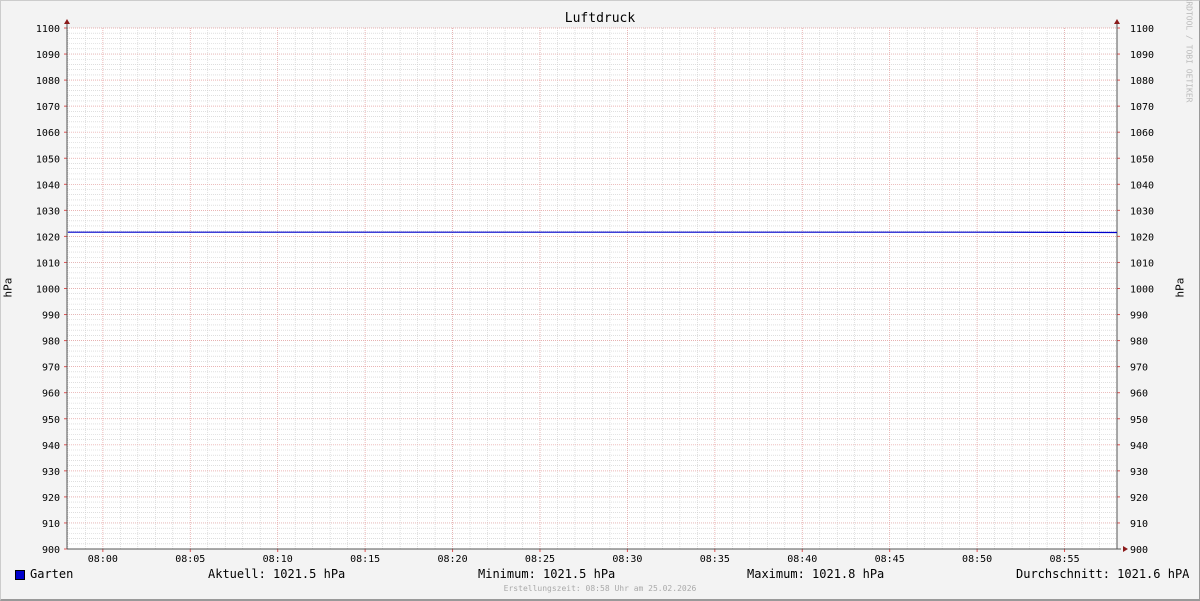 Image resolution: width=1200 pixels, height=601 pixels. What do you see at coordinates (1142, 263) in the screenshot?
I see `y-tick-label-right: 1010` at bounding box center [1142, 263].